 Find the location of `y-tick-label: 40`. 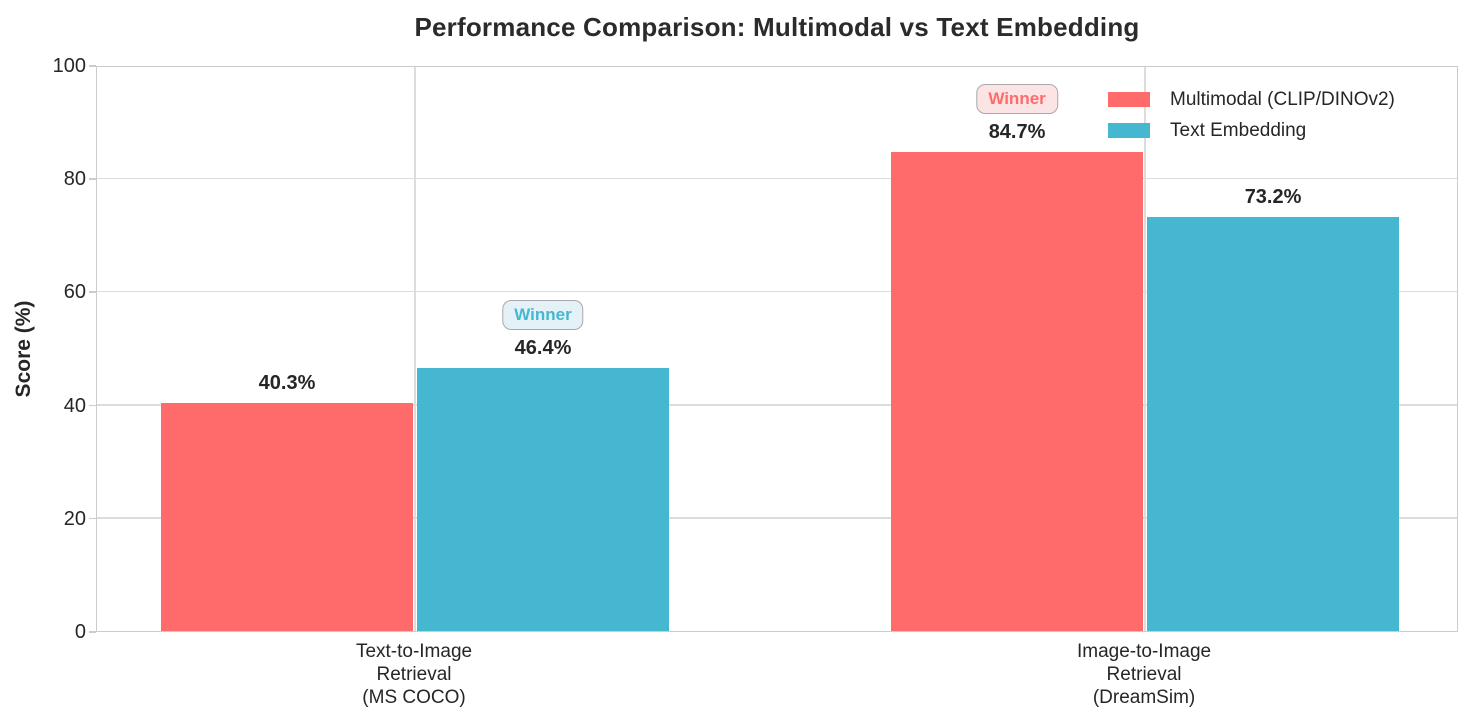

y-tick-label: 40 is located at coordinates (74, 405).